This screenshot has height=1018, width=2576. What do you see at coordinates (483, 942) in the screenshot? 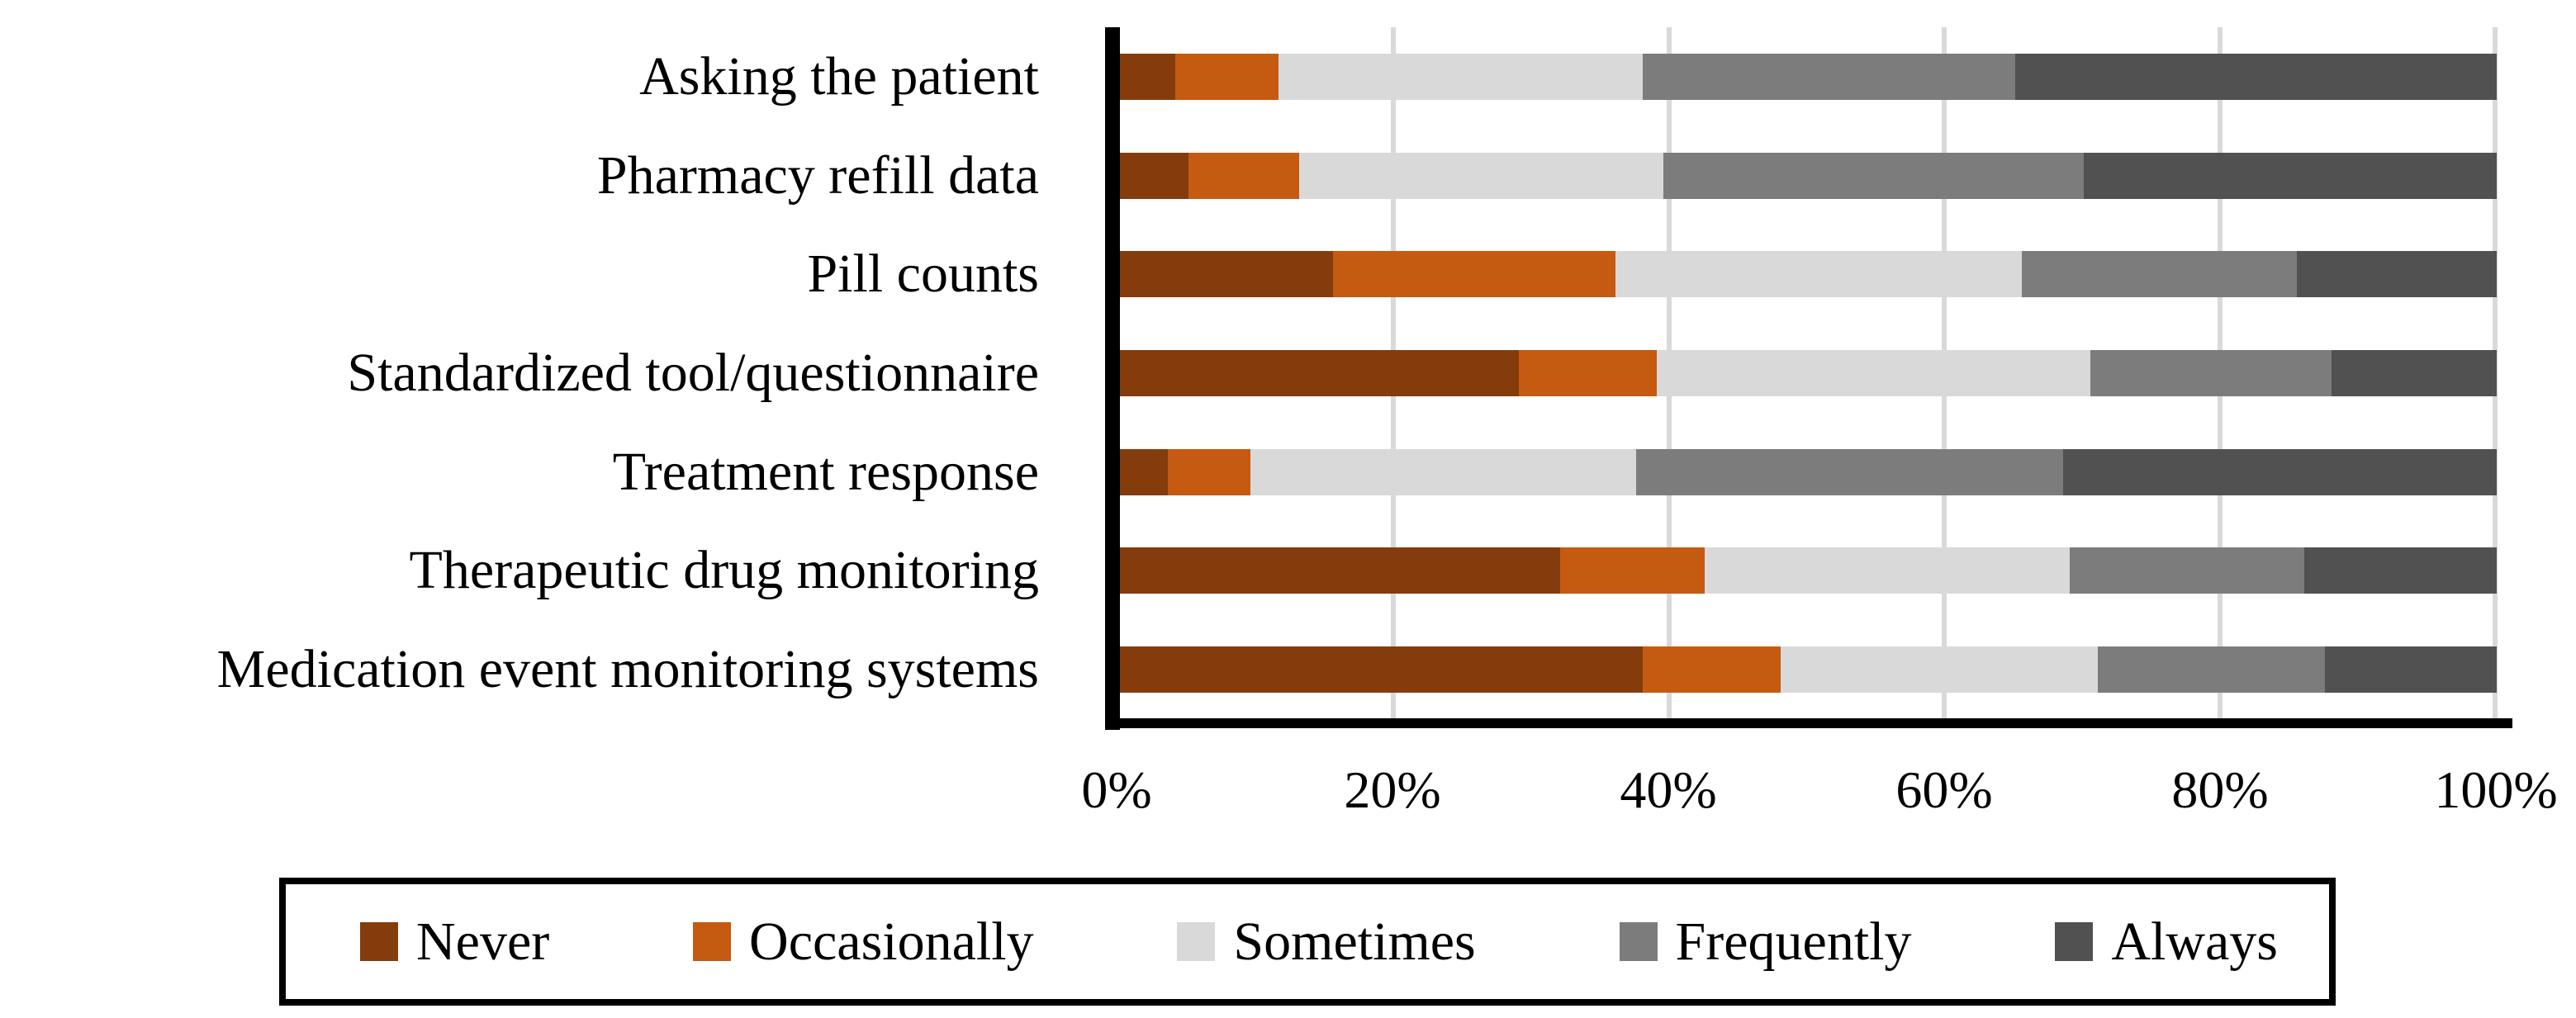
I see `legend-label-never: Never` at bounding box center [483, 942].